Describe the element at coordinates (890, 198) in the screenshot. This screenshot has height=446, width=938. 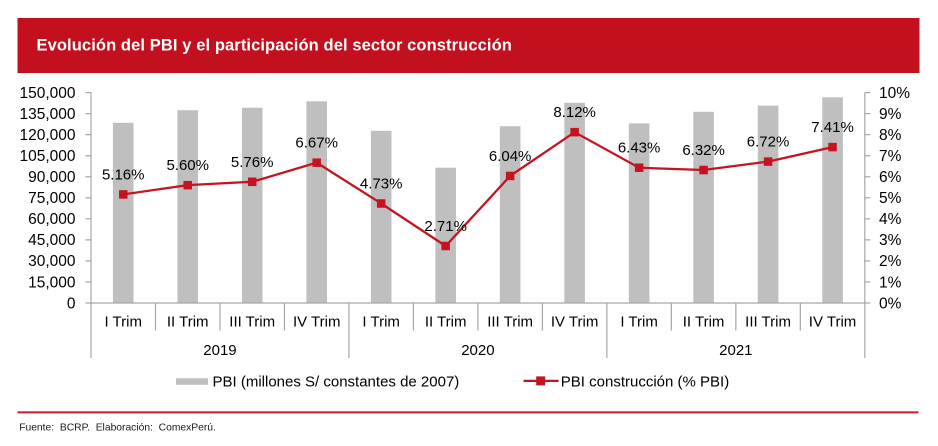
I see `svg-text: 5%` at that location.